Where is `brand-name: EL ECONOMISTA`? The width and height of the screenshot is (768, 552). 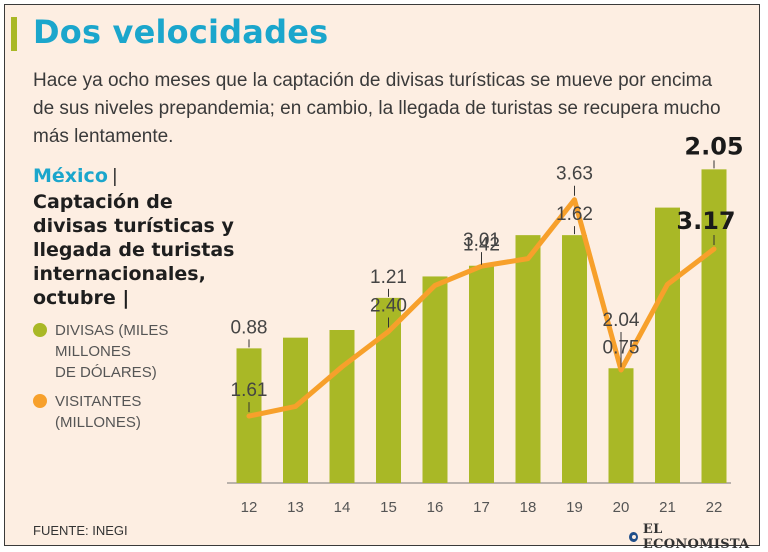
brand-name: EL ECONOMISTA is located at coordinates (696, 537).